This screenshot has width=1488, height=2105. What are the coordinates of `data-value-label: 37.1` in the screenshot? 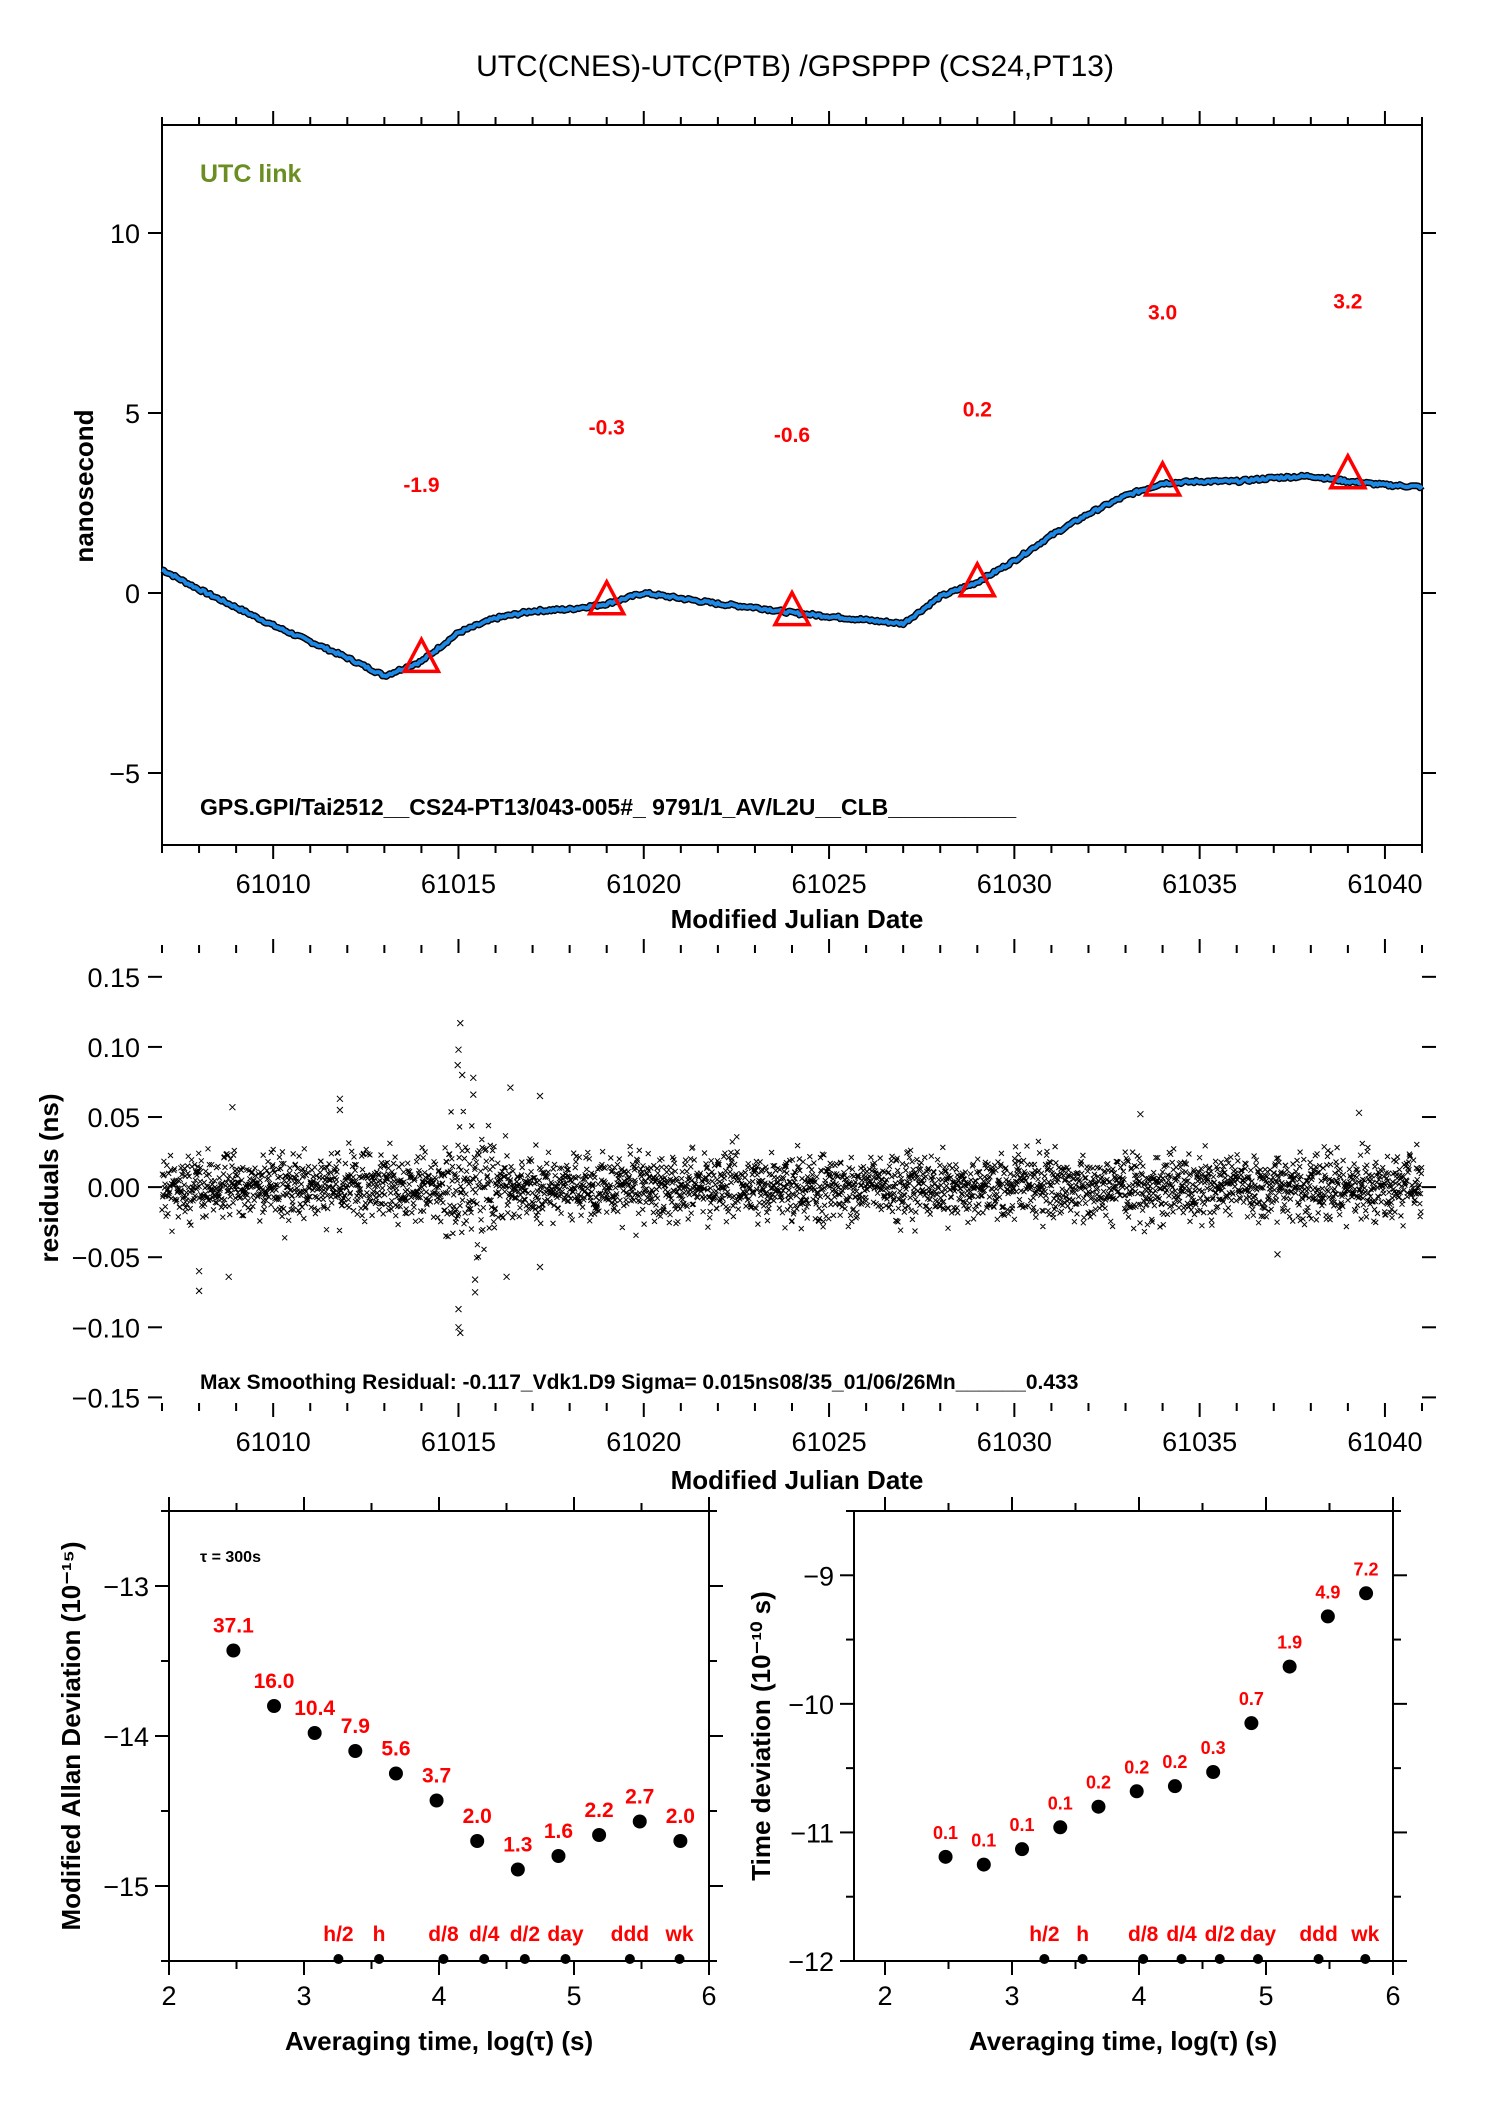 It's located at (233, 1626).